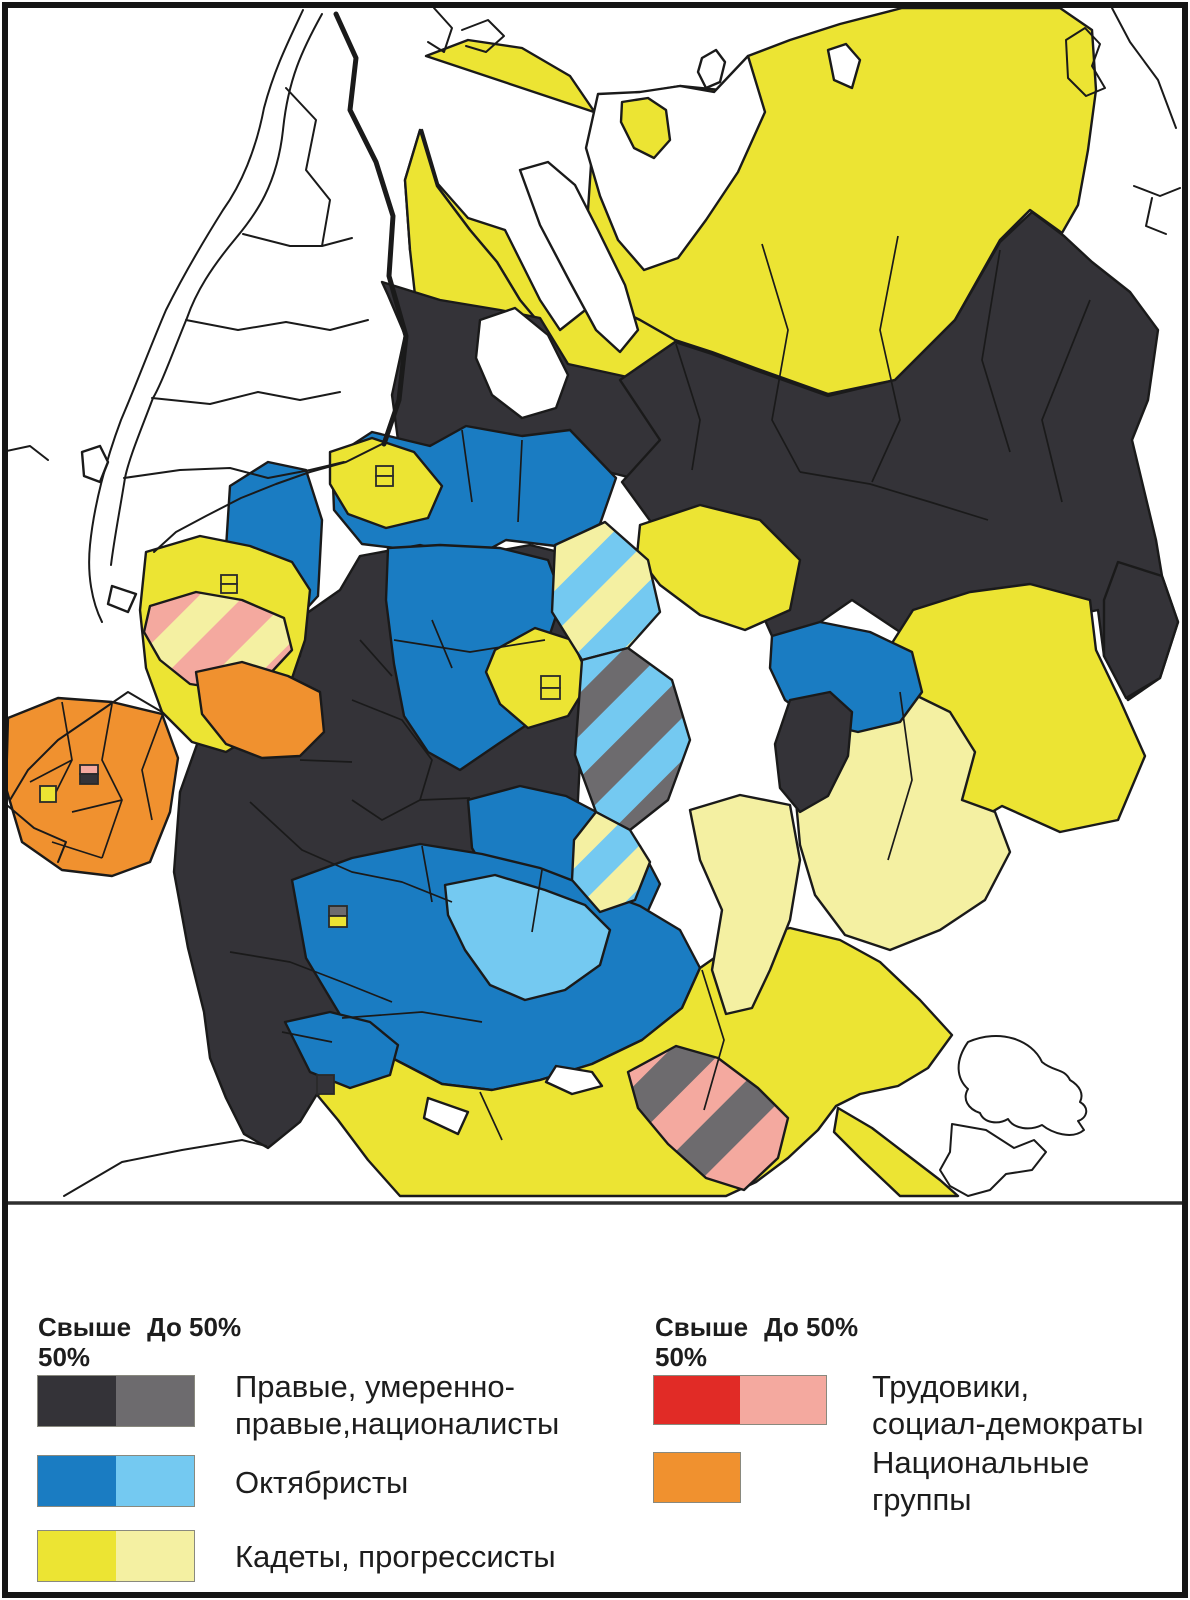  What do you see at coordinates (325, 1084) in the screenshot?
I see `city-marker-dark-icon` at bounding box center [325, 1084].